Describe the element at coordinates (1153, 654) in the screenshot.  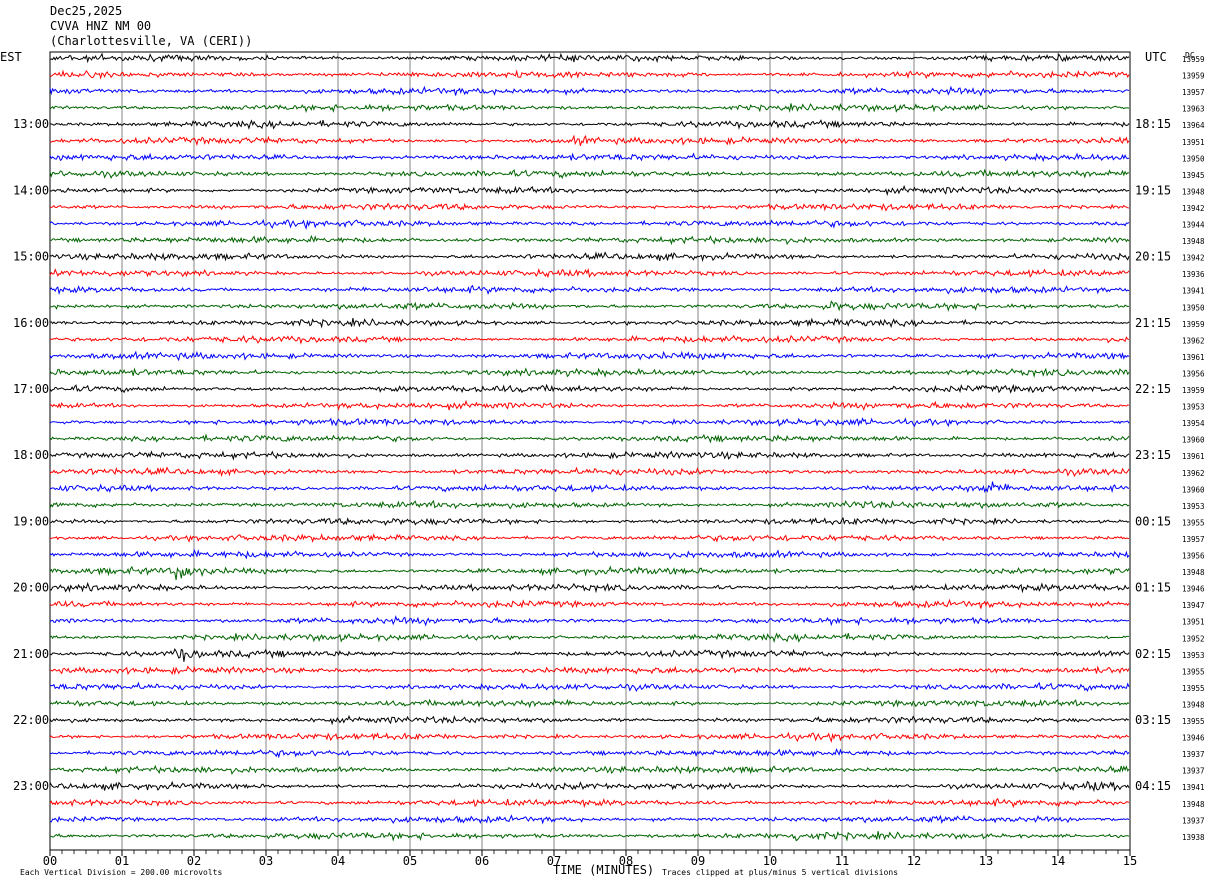
I see `utc-hour-label: 02:15` at that location.